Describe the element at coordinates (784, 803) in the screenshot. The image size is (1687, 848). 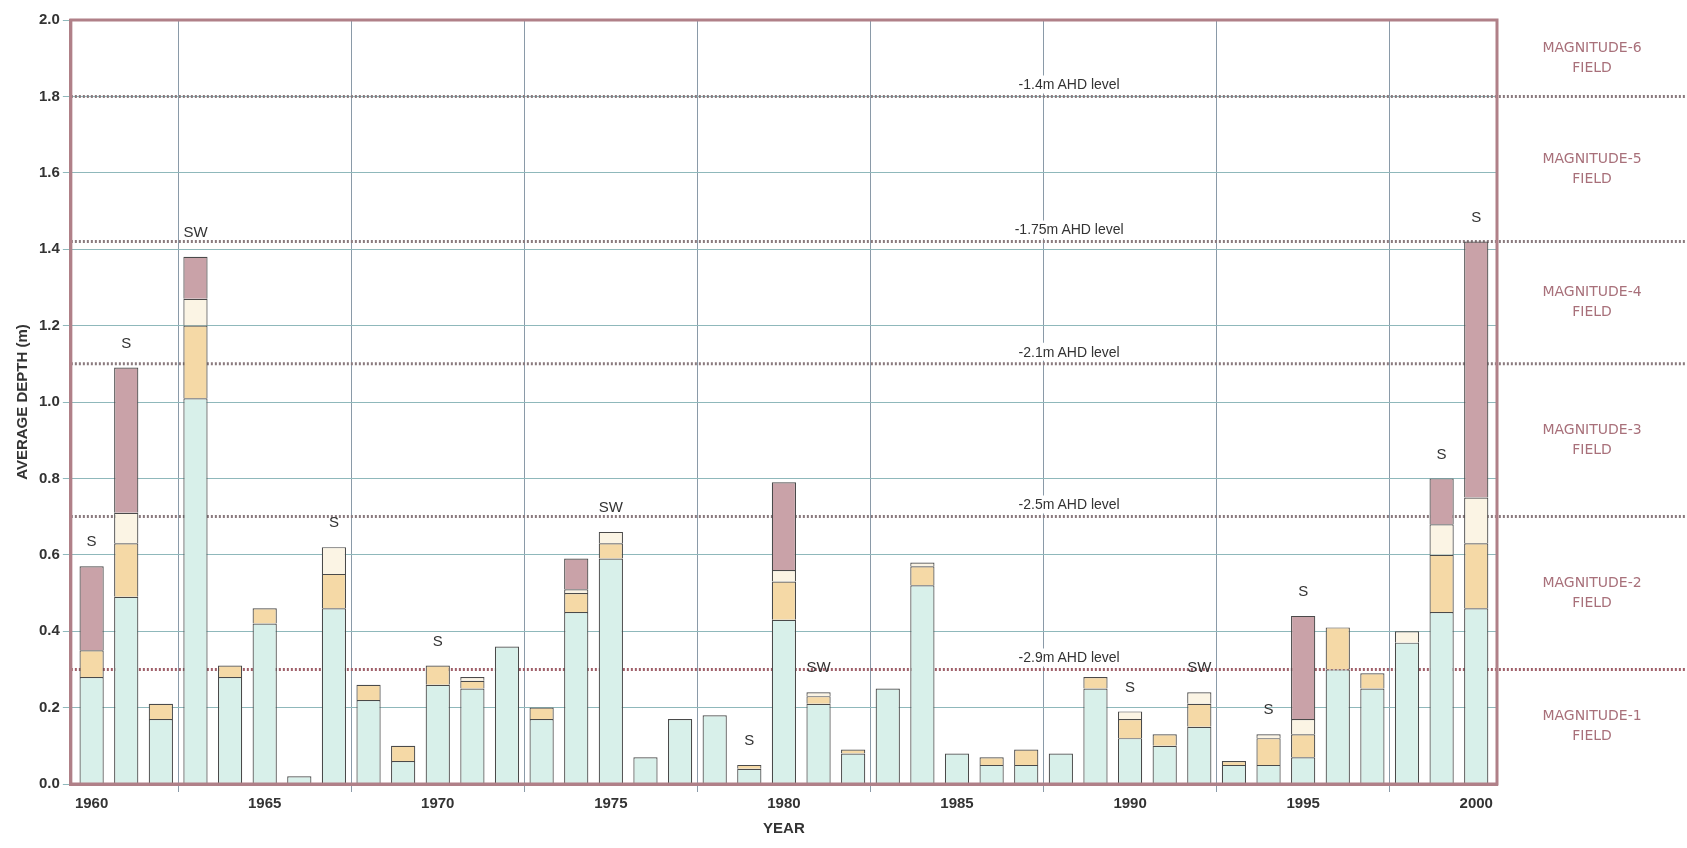
I see `x-tick-label: 1980` at that location.